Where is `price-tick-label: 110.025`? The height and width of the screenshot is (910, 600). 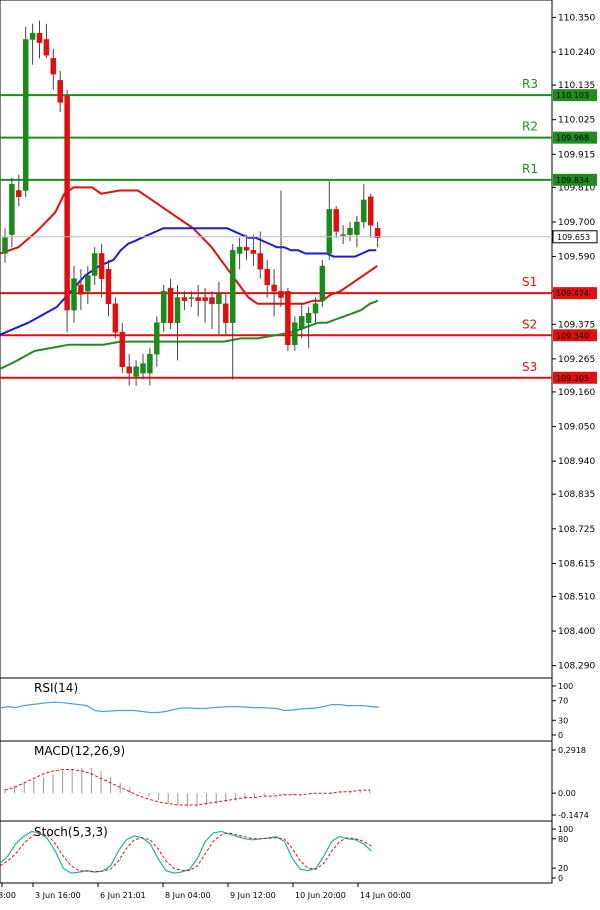
price-tick-label: 110.025 is located at coordinates (576, 121).